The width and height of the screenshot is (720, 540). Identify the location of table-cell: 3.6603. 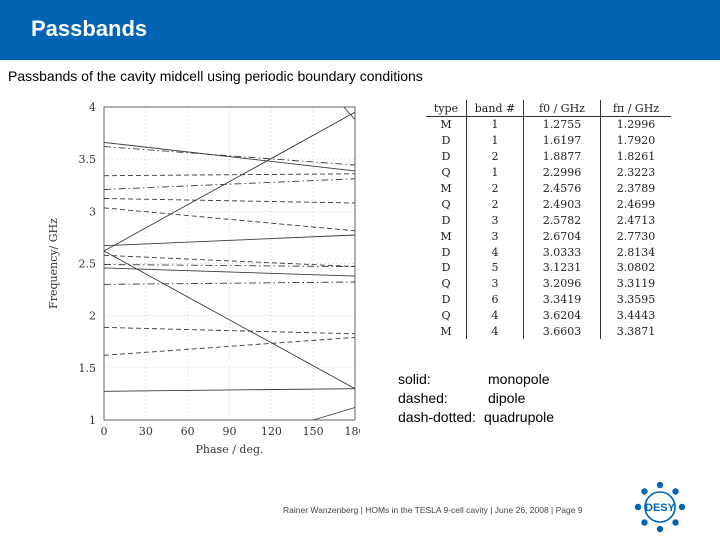
(562, 331).